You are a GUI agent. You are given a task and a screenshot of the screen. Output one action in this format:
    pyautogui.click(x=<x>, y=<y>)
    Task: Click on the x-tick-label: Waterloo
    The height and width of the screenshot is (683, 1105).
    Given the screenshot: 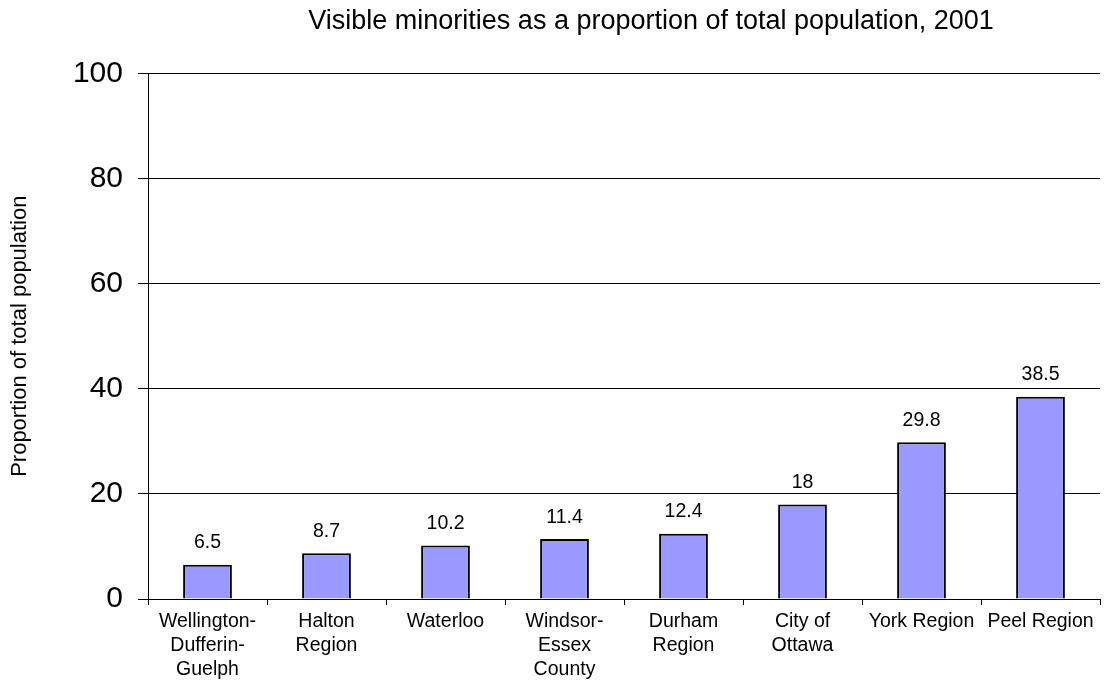 What is the action you would take?
    pyautogui.click(x=445, y=619)
    